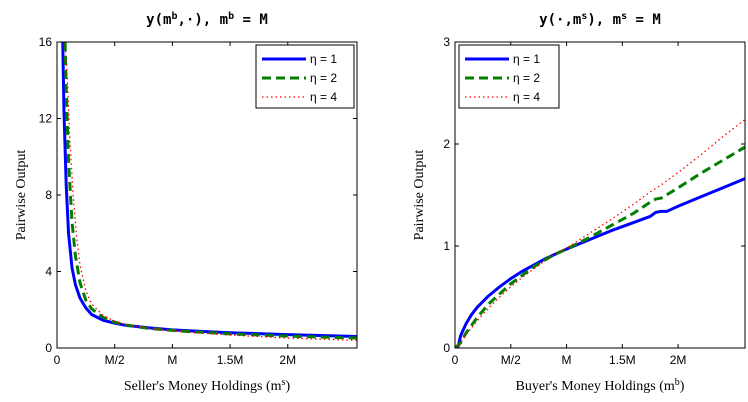 The height and width of the screenshot is (402, 748). I want to click on y-tick-label: 8, so click(48, 195).